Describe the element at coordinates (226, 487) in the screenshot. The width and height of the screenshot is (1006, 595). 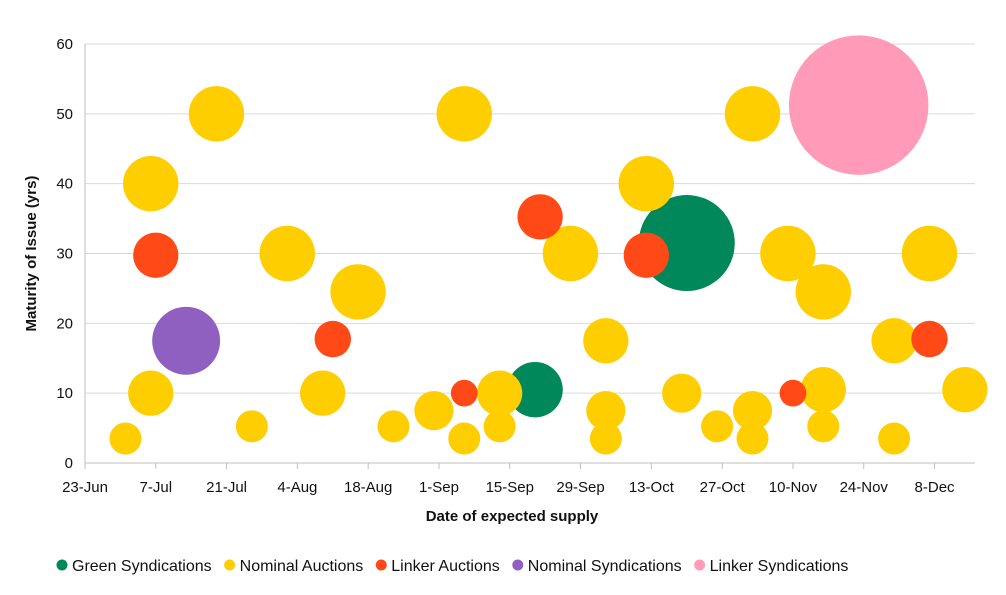
I see `x-tick-label: 21-Jul` at that location.